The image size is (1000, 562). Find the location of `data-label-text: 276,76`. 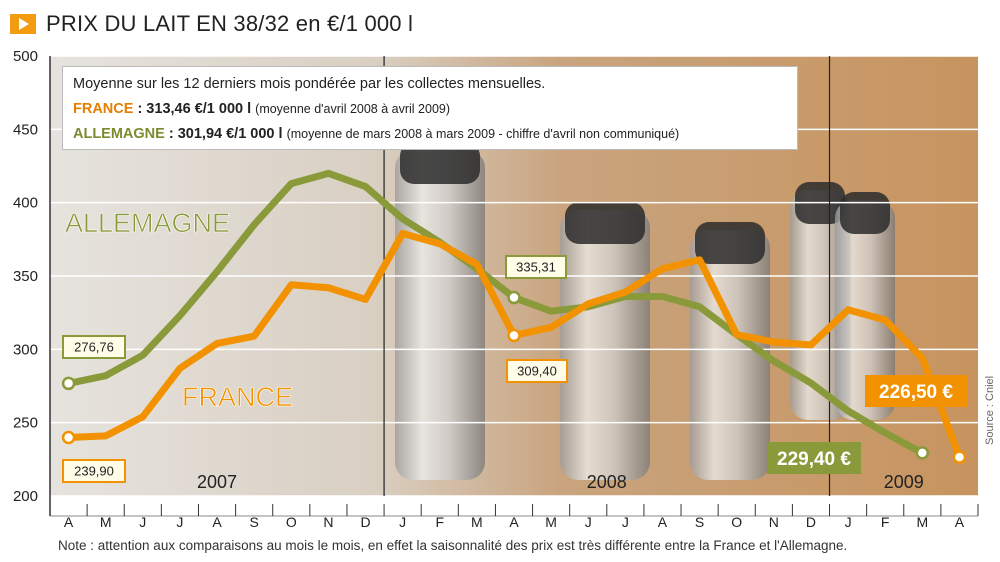

data-label-text: 276,76 is located at coordinates (94, 347).